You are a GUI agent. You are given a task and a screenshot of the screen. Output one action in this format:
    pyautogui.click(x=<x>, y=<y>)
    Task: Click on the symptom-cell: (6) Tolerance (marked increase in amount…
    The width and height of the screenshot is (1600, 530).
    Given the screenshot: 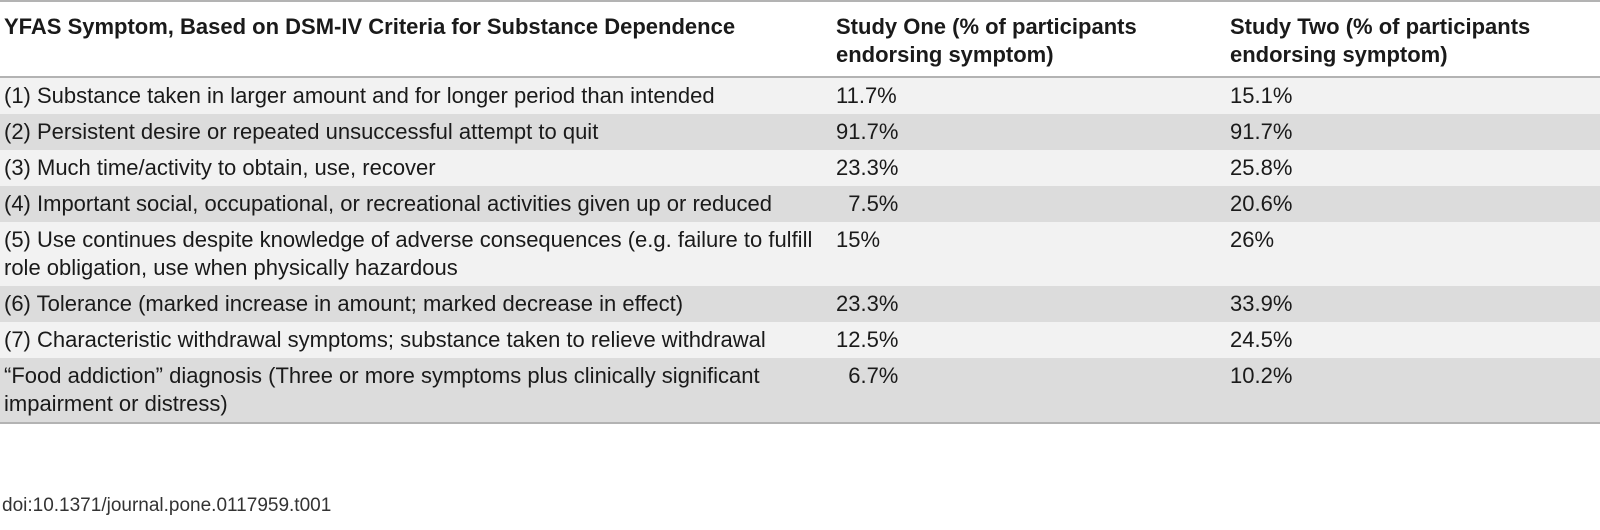 What is the action you would take?
    pyautogui.click(x=418, y=304)
    